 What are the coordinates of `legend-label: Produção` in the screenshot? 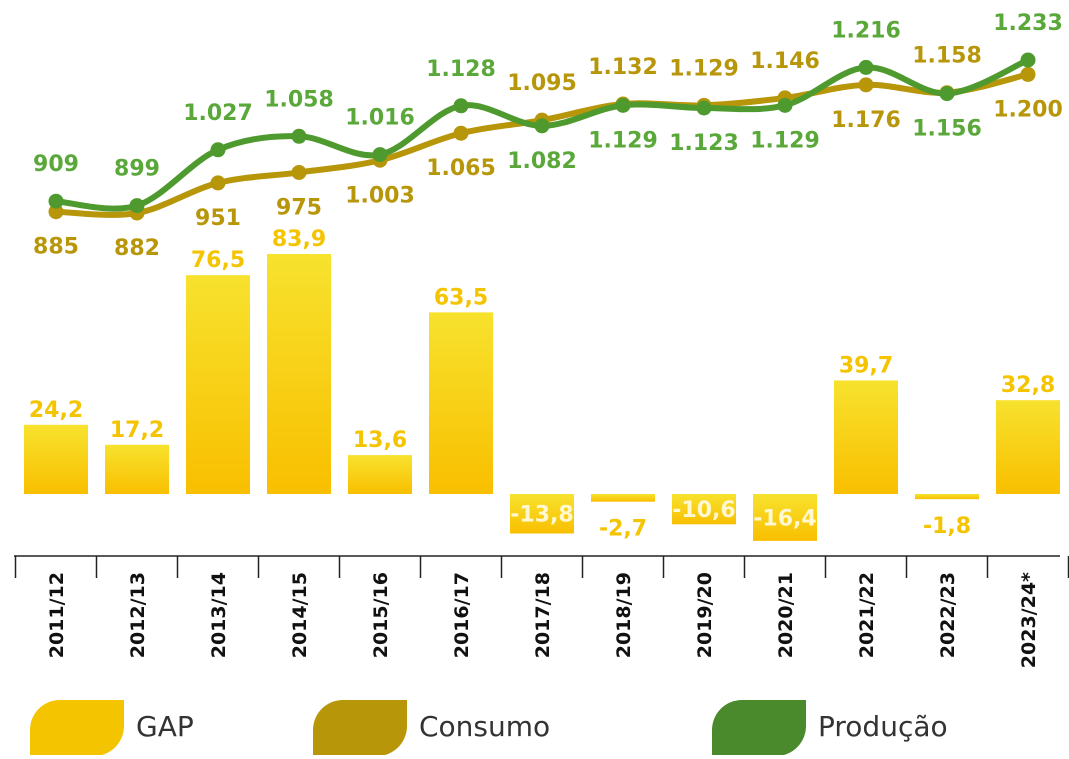 It's located at (883, 726).